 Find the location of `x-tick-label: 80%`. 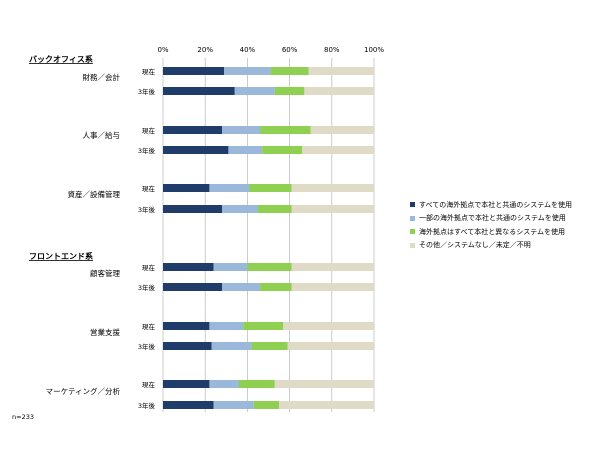

x-tick-label: 80% is located at coordinates (332, 50).